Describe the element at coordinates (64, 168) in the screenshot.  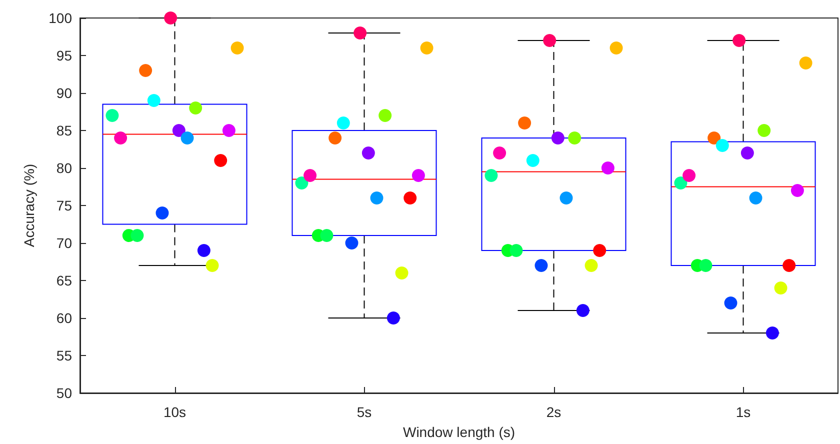
I see `y-tick-label: 80` at that location.